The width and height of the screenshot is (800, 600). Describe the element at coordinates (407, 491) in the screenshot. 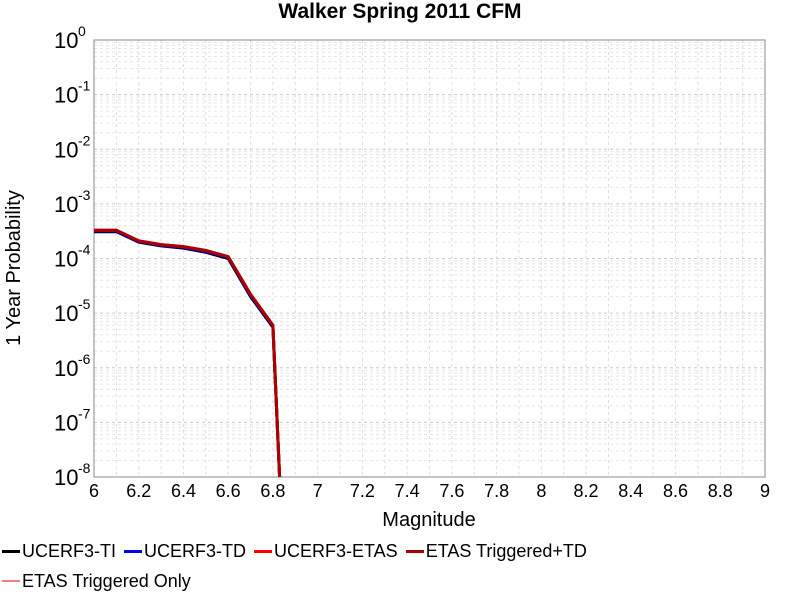

I see `x-tick-label: 7.4` at that location.